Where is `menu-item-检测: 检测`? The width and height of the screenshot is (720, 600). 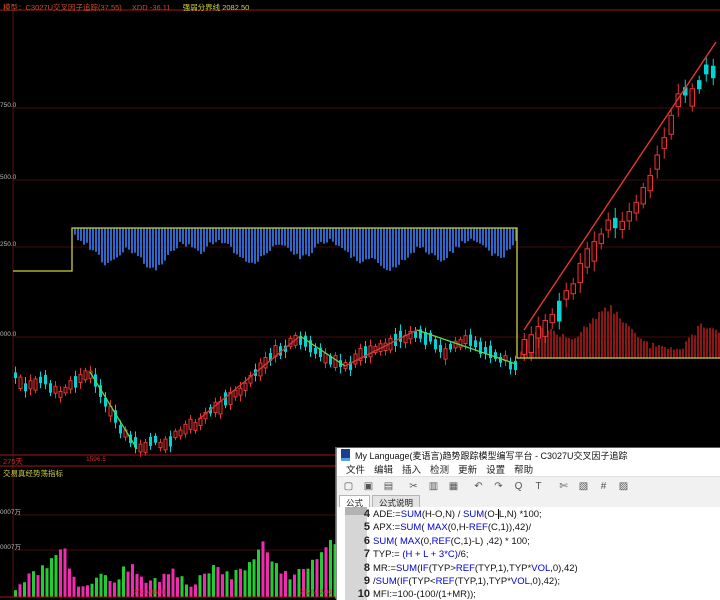 menu-item-检测: 检测 is located at coordinates (440, 470).